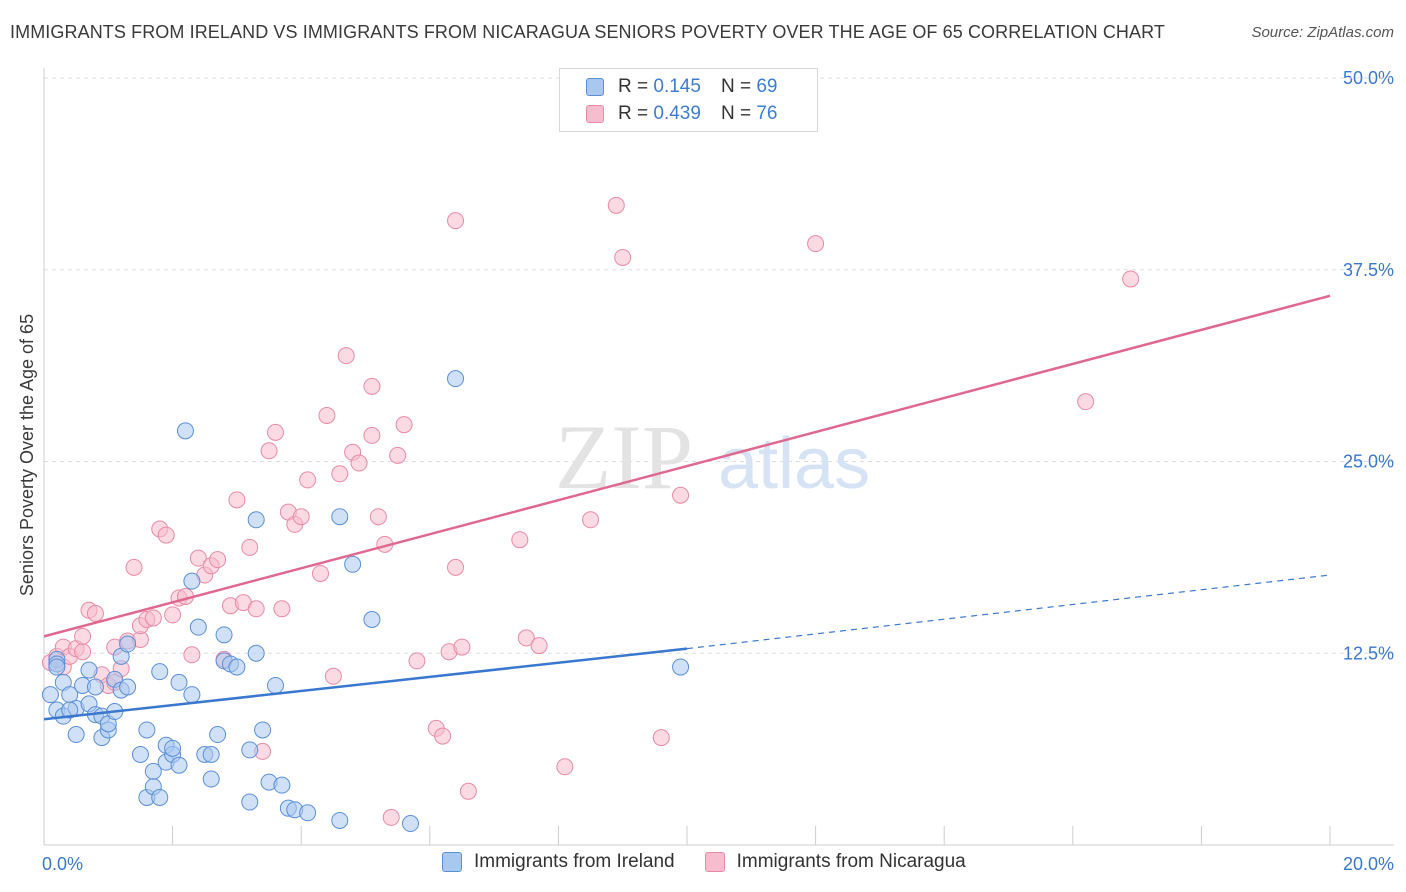 The height and width of the screenshot is (892, 1406). What do you see at coordinates (1368, 653) in the screenshot?
I see `y-tick-label: 12.5%` at bounding box center [1368, 653].